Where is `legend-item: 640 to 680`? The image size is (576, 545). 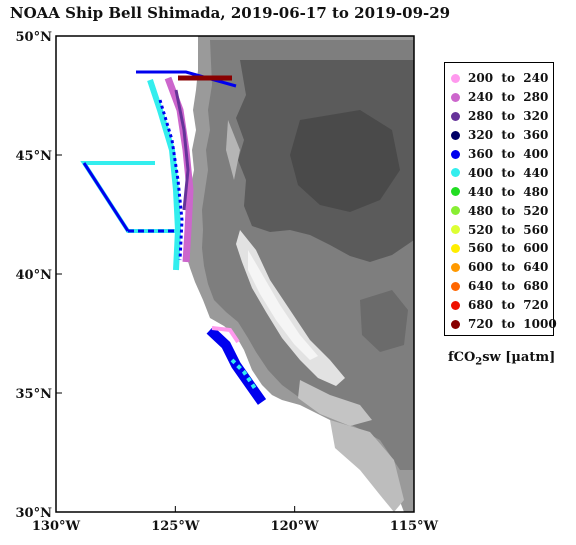 legend-item: 640 to 680 is located at coordinates (499, 286).